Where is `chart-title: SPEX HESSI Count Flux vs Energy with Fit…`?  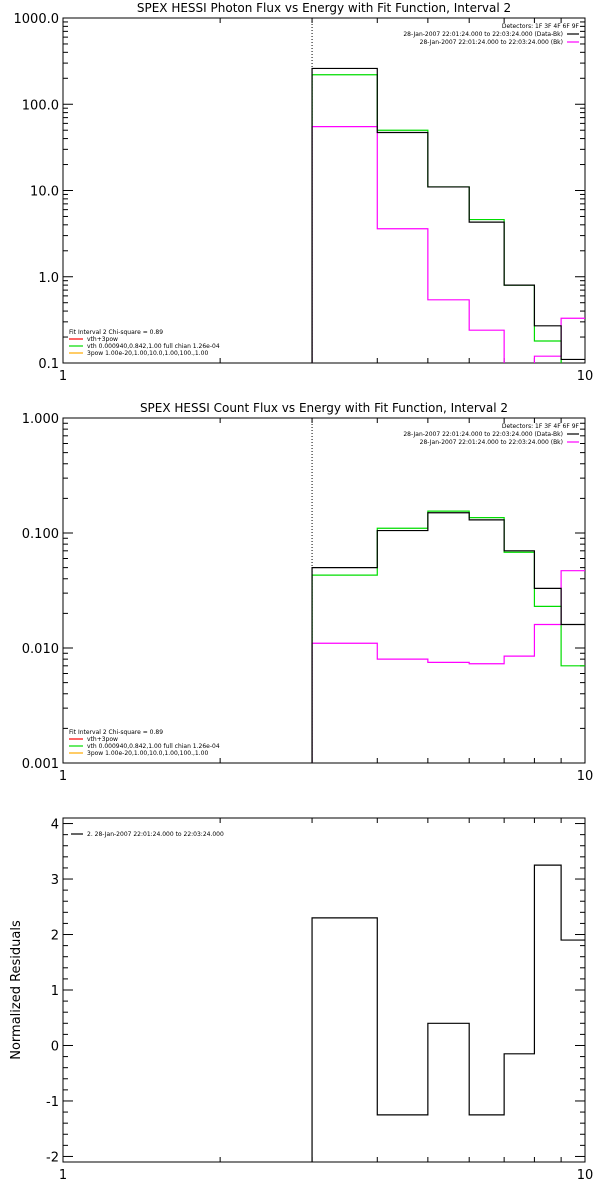
chart-title: SPEX HESSI Count Flux vs Energy with Fit… is located at coordinates (324, 408).